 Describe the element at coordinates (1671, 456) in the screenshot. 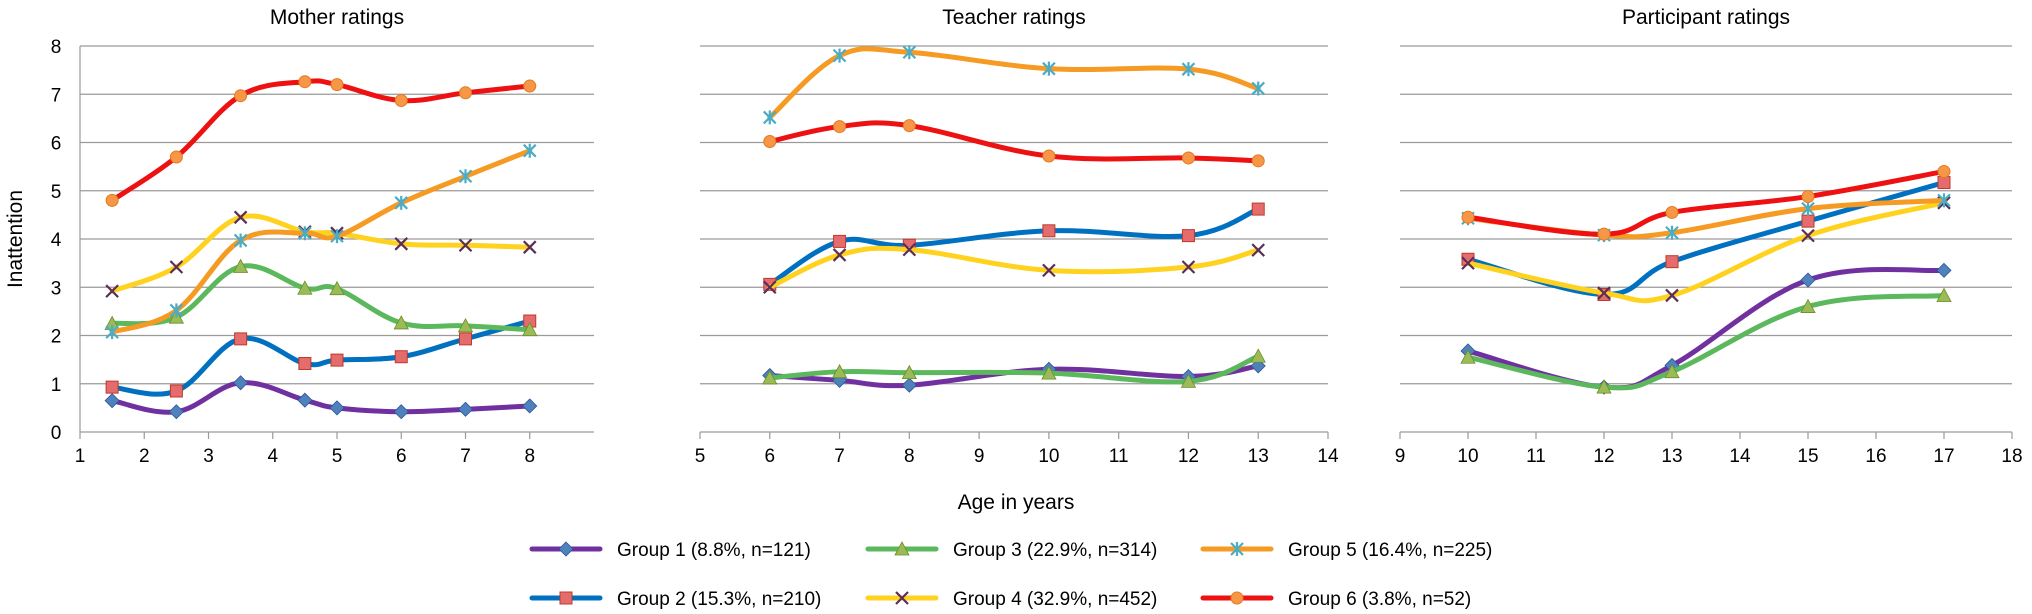

I see `x-tick-label: 13` at that location.